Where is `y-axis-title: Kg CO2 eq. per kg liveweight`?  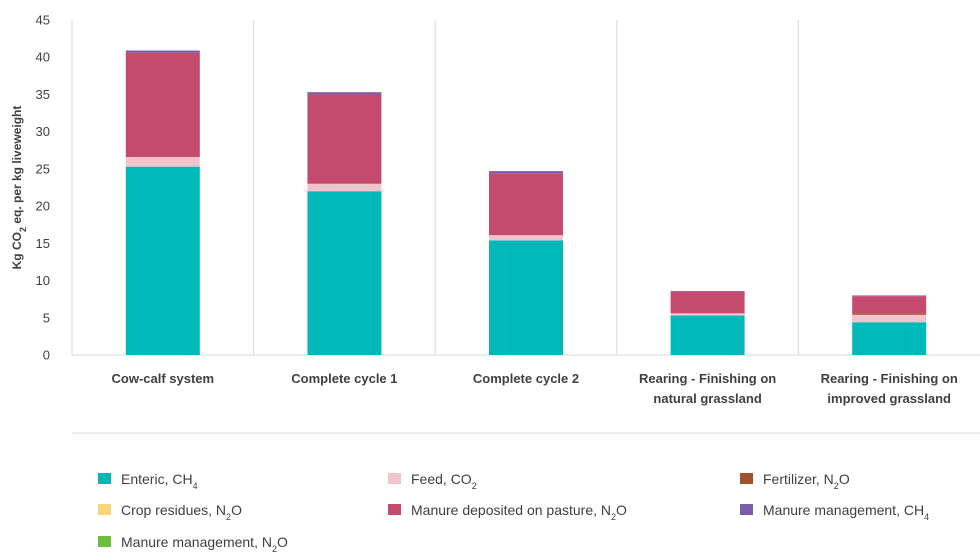
y-axis-title: Kg CO2 eq. per kg liveweight is located at coordinates (19, 188).